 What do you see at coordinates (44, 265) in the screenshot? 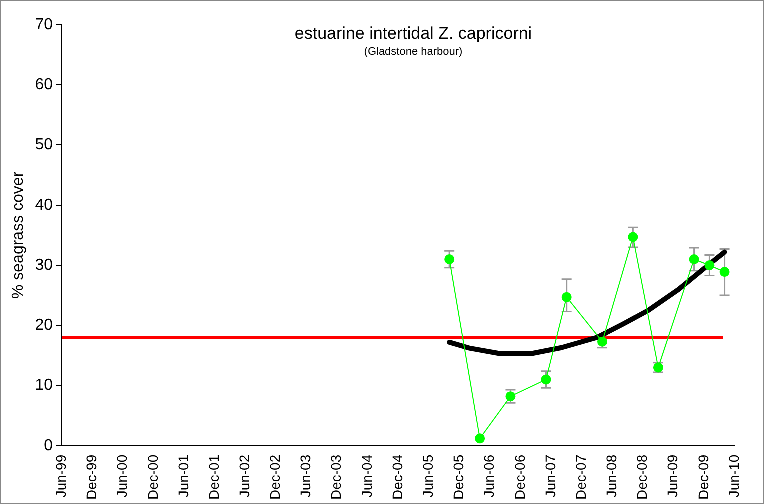
I see `y-tick-label: 30` at bounding box center [44, 265].